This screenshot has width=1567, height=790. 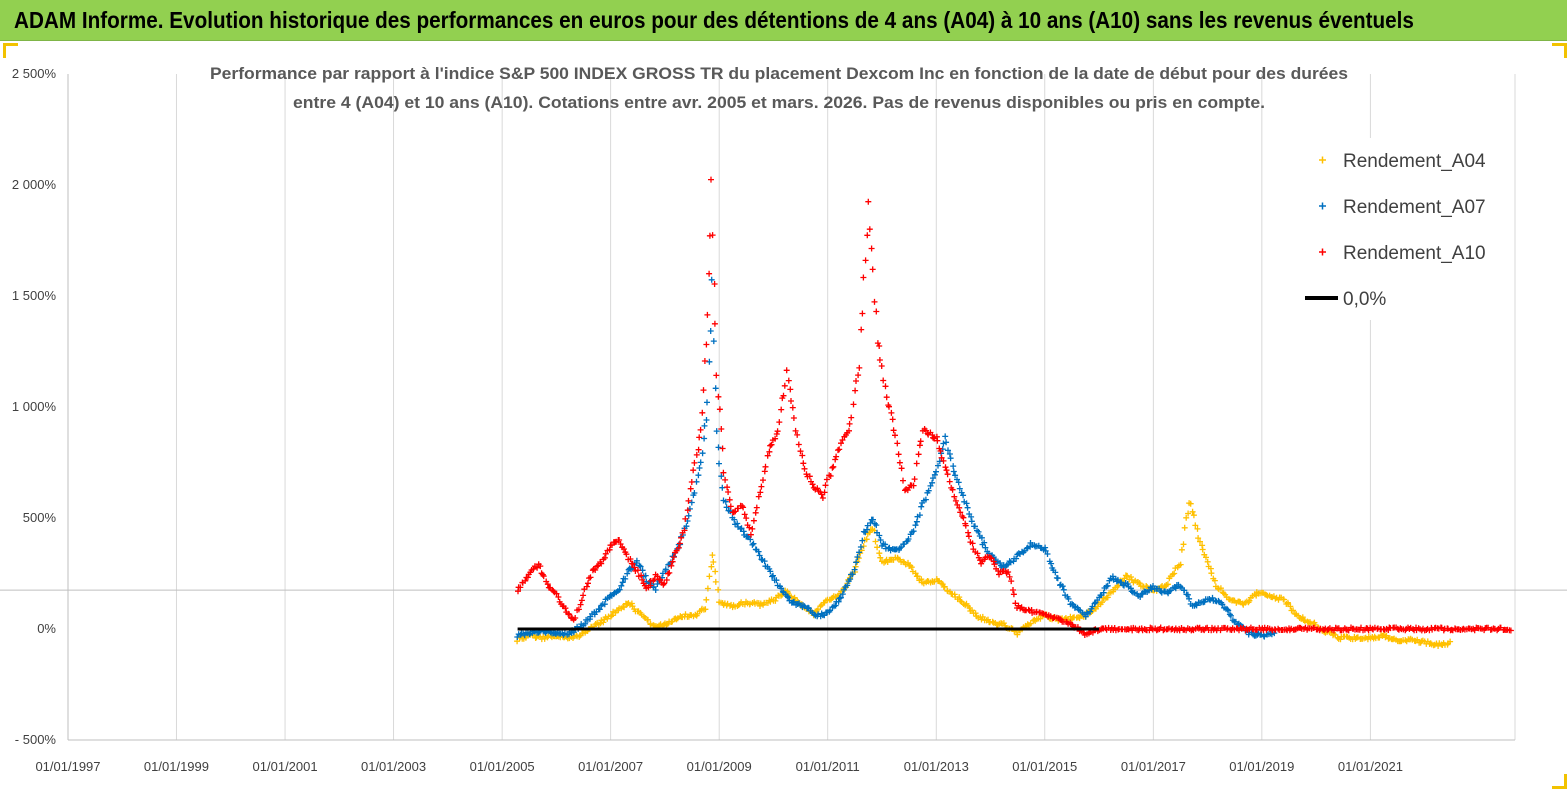 I want to click on x-tick-label: 01/01/2001, so click(x=285, y=766).